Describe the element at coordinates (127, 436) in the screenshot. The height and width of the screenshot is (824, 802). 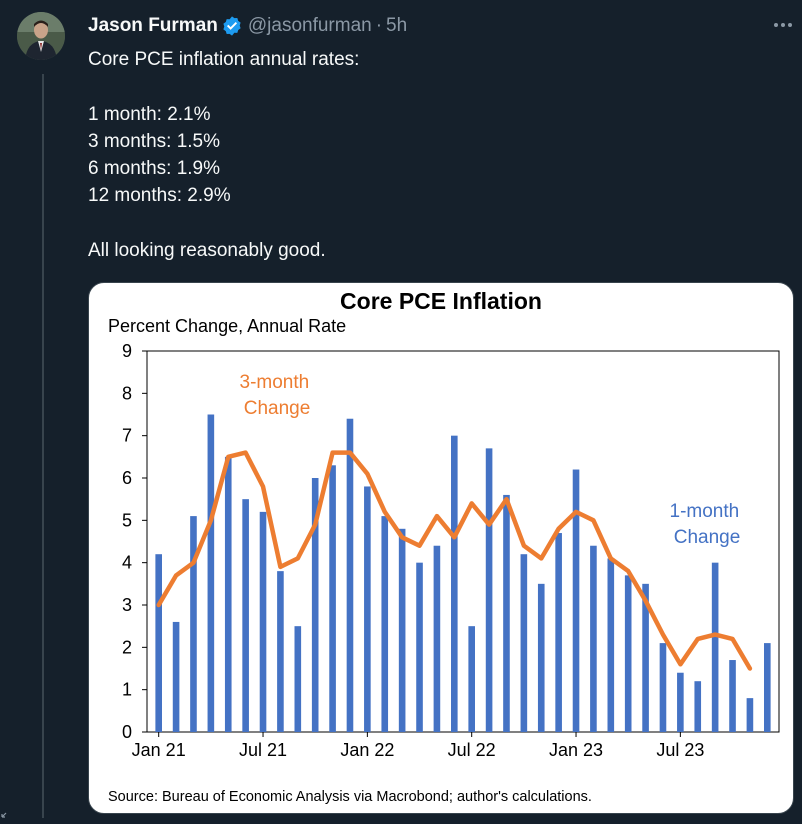
I see `y-tick-label: 7` at that location.